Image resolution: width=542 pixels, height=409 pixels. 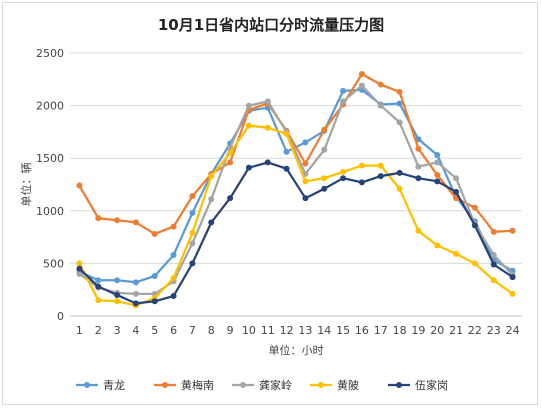 I want to click on x-tick-label: 5, so click(x=154, y=330).